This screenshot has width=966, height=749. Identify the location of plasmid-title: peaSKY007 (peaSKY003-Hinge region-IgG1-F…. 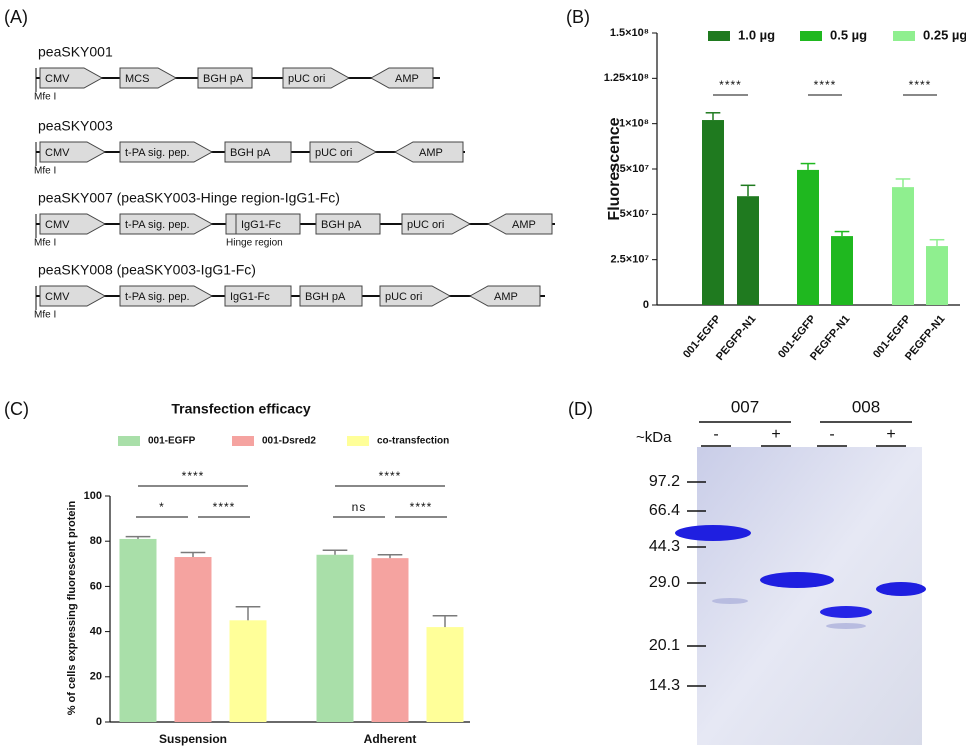
(189, 198).